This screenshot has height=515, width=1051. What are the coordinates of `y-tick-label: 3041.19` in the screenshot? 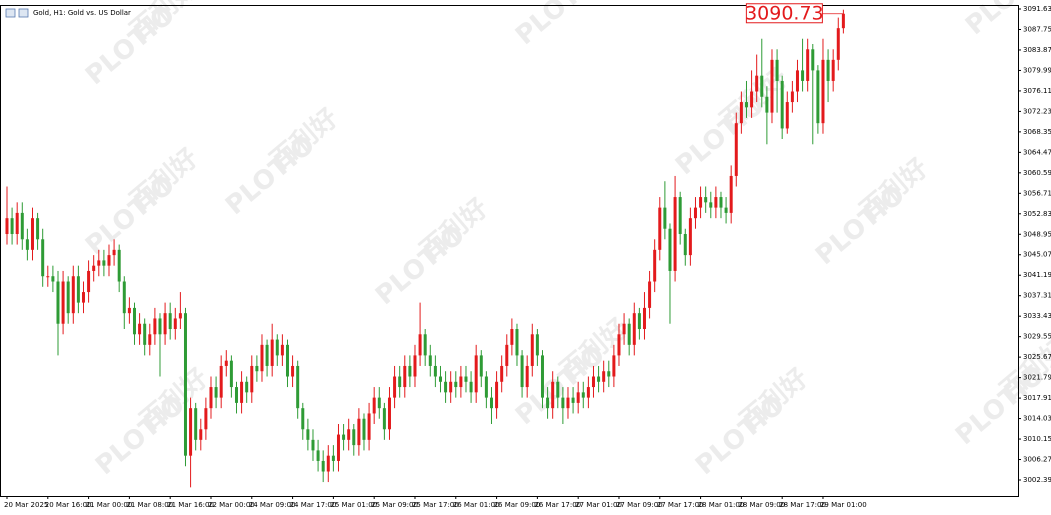 It's located at (1037, 275).